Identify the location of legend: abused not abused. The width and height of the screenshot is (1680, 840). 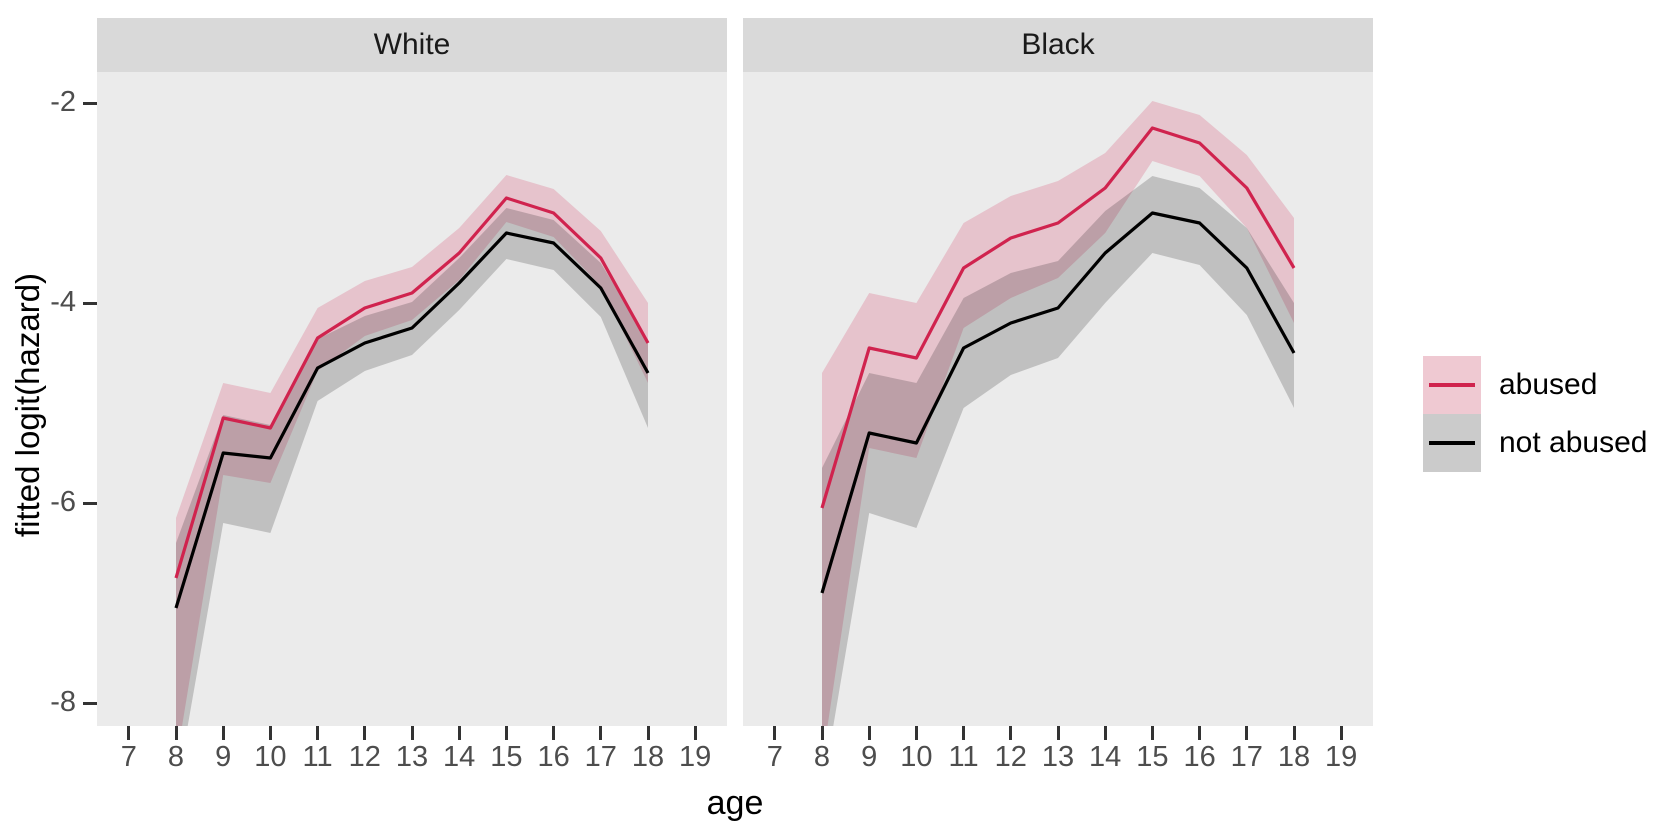
(1535, 414).